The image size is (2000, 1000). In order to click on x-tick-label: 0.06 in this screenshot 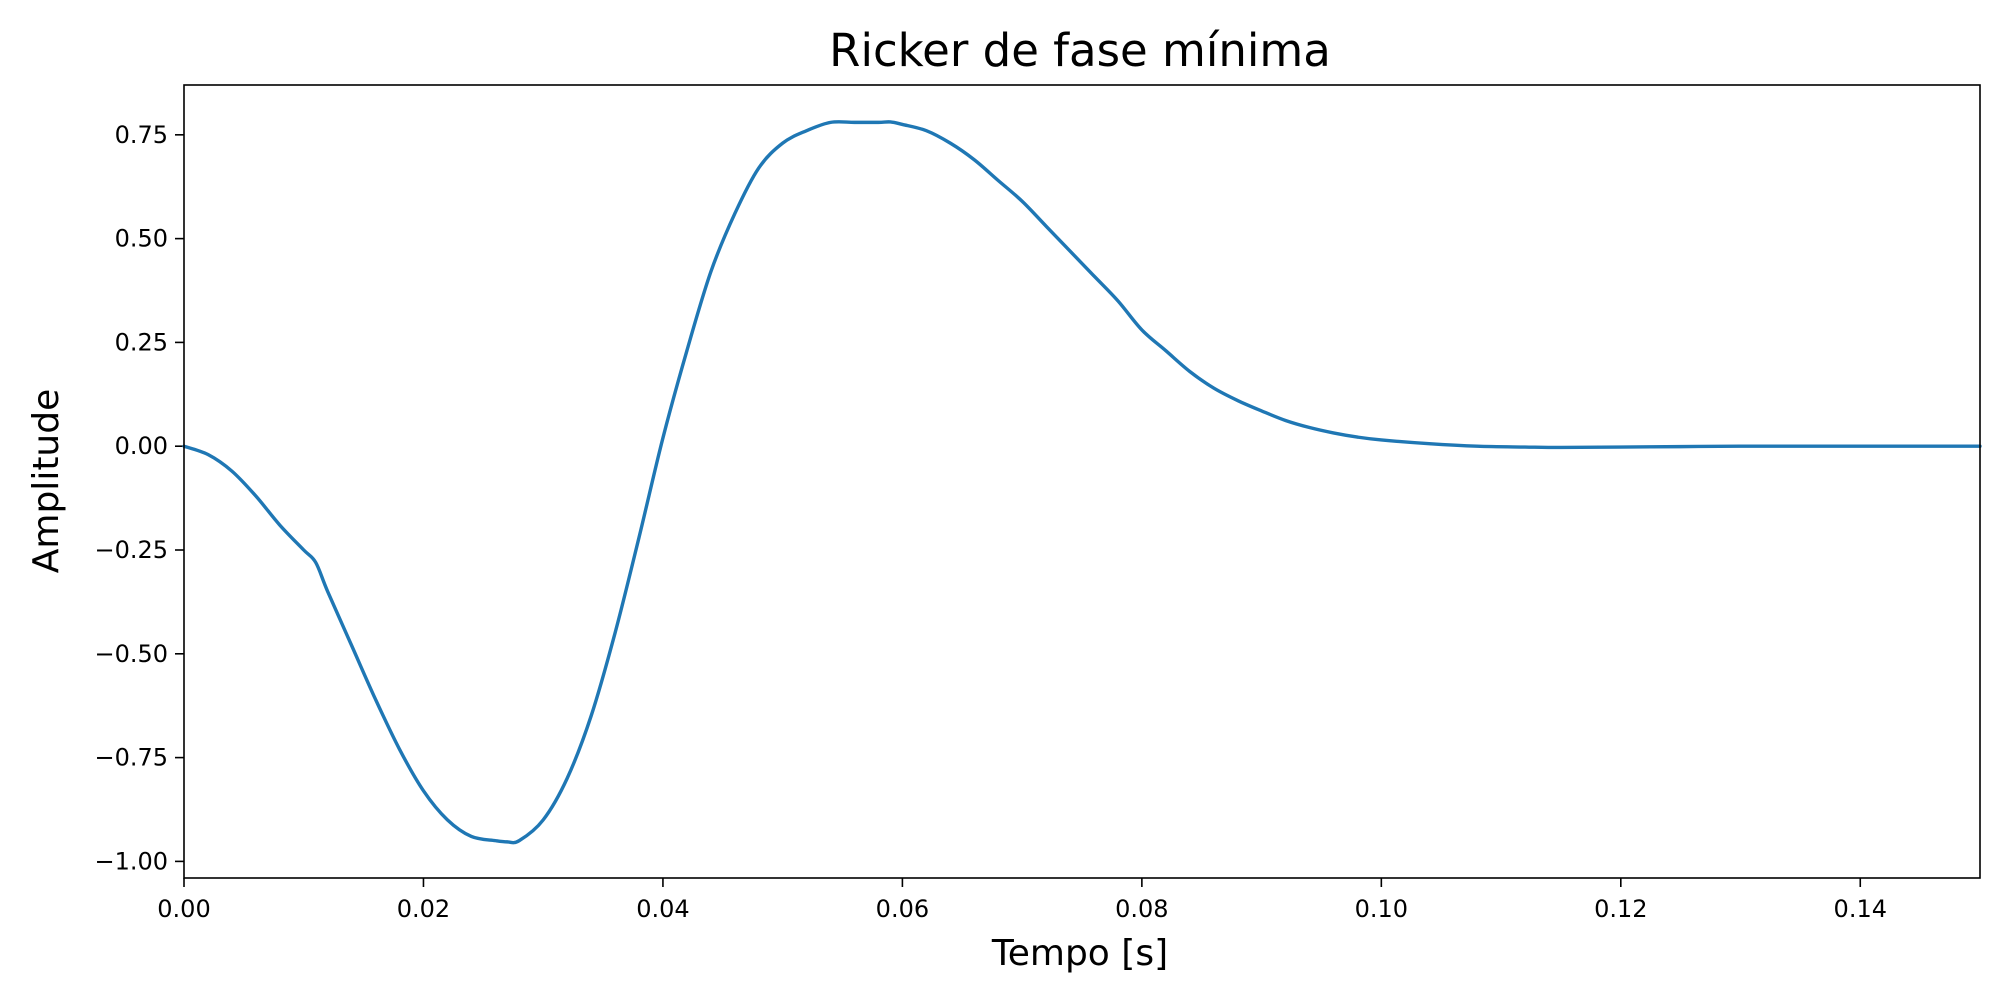, I will do `click(902, 909)`.